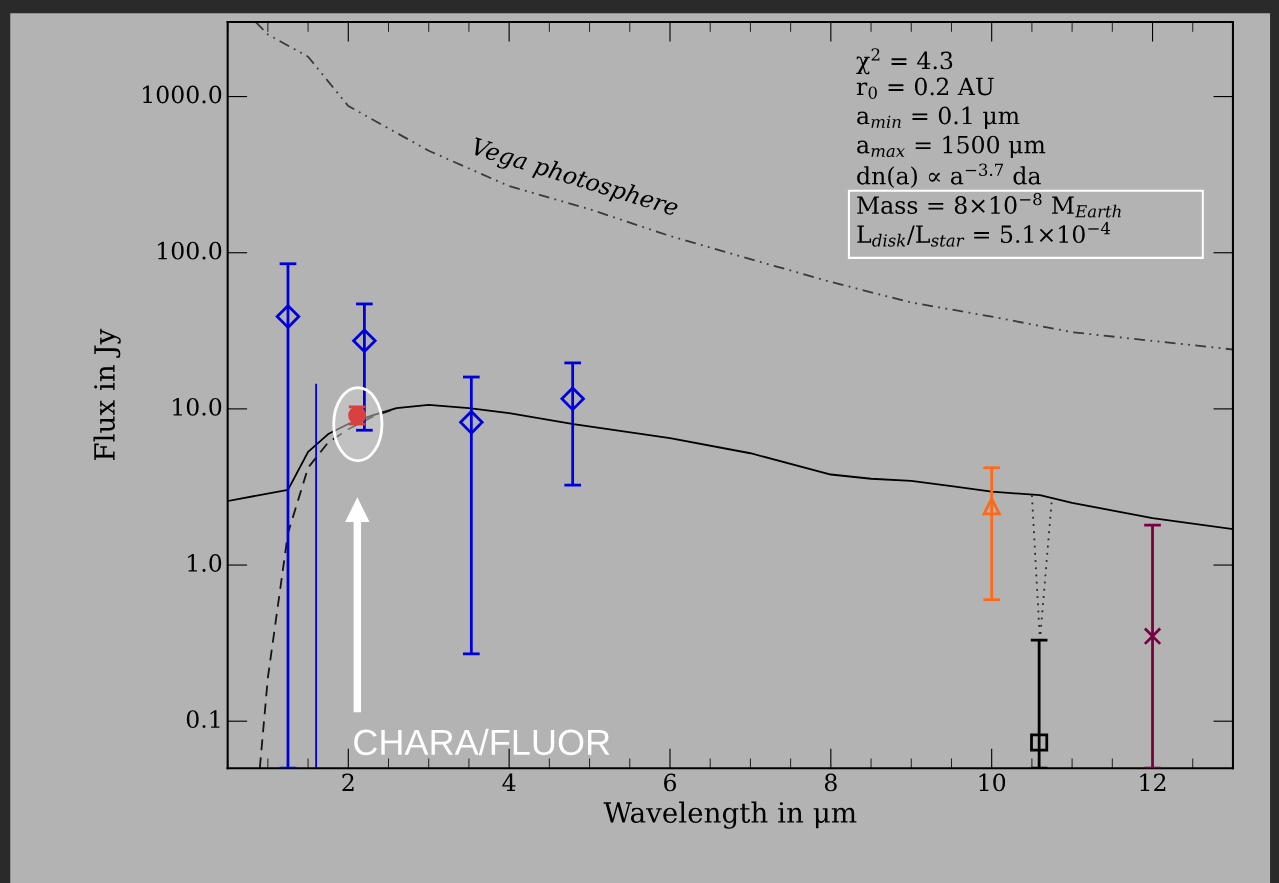 This screenshot has width=1279, height=883. Describe the element at coordinates (203, 719) in the screenshot. I see `y-tick-label: 0.1` at that location.